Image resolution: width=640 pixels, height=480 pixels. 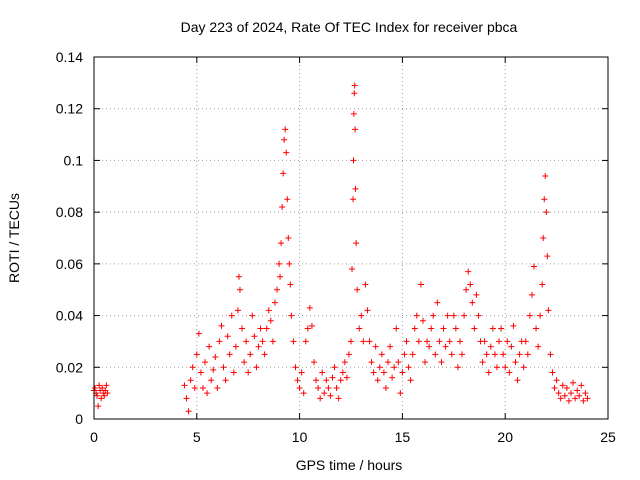 I want to click on y-tick-label: 0, so click(x=79, y=419).